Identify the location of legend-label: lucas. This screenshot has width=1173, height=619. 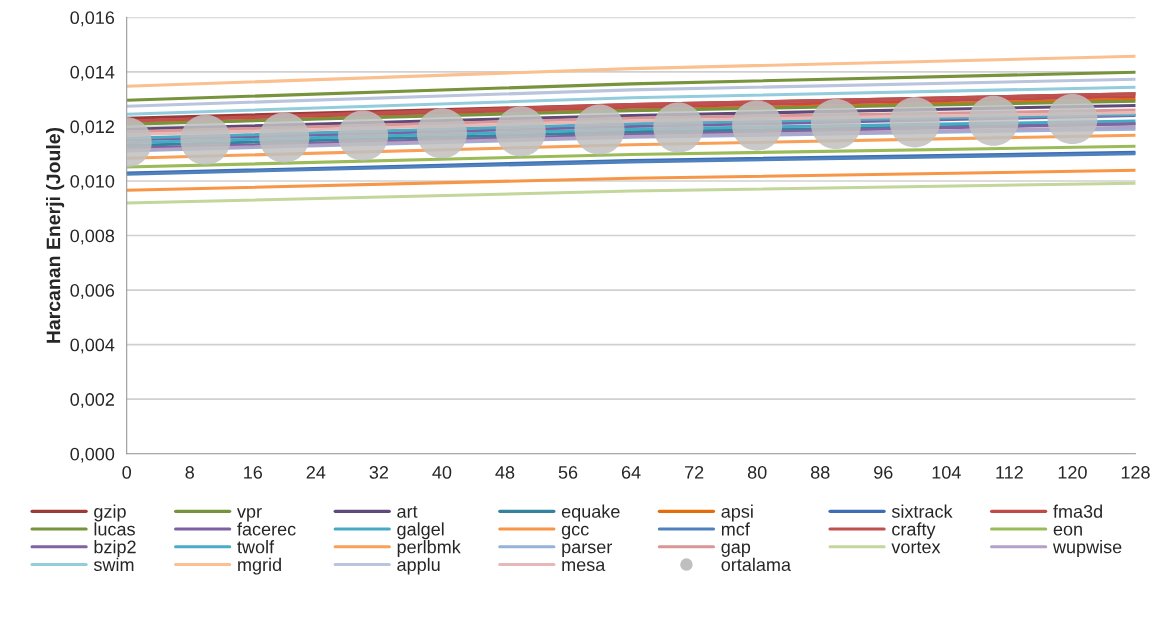
(114, 529).